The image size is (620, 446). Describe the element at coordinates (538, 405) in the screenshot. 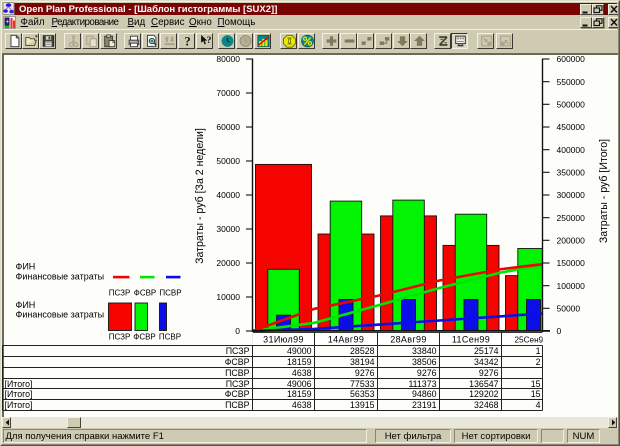

I see `svg-text: 4` at that location.